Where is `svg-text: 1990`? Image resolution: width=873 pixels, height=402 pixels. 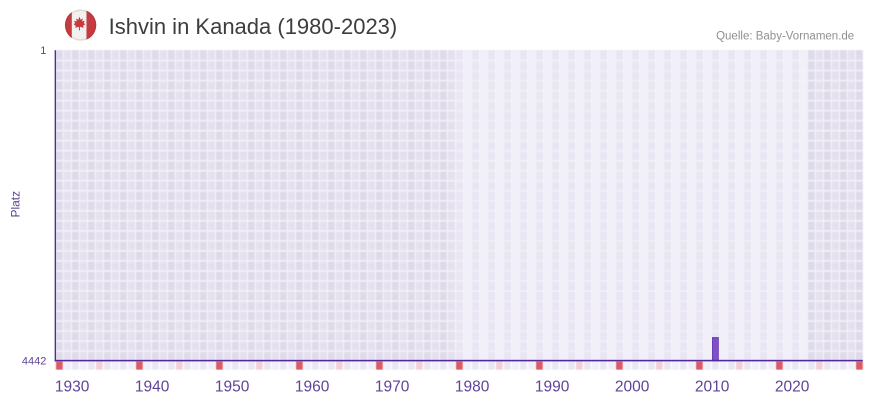 svg-text: 1990 is located at coordinates (552, 386).